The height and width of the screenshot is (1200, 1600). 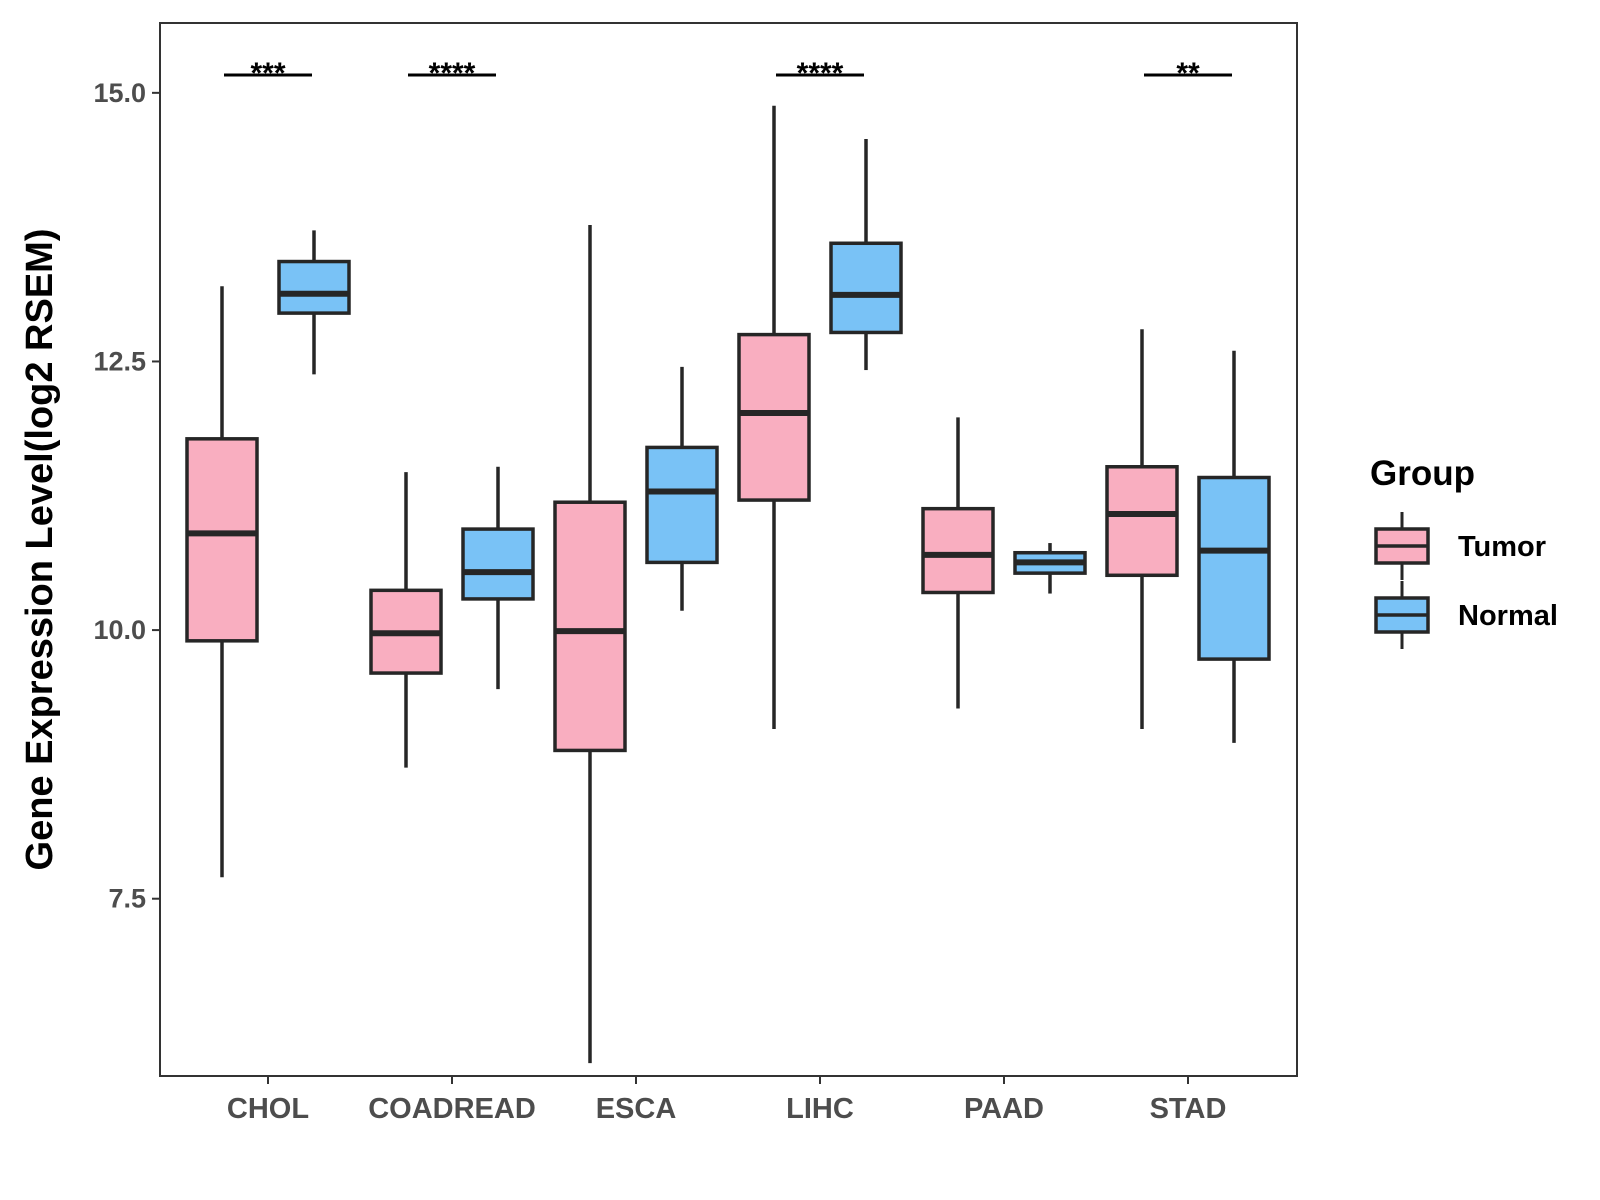 I want to click on x-tick-label: LIHC, so click(x=820, y=1109).